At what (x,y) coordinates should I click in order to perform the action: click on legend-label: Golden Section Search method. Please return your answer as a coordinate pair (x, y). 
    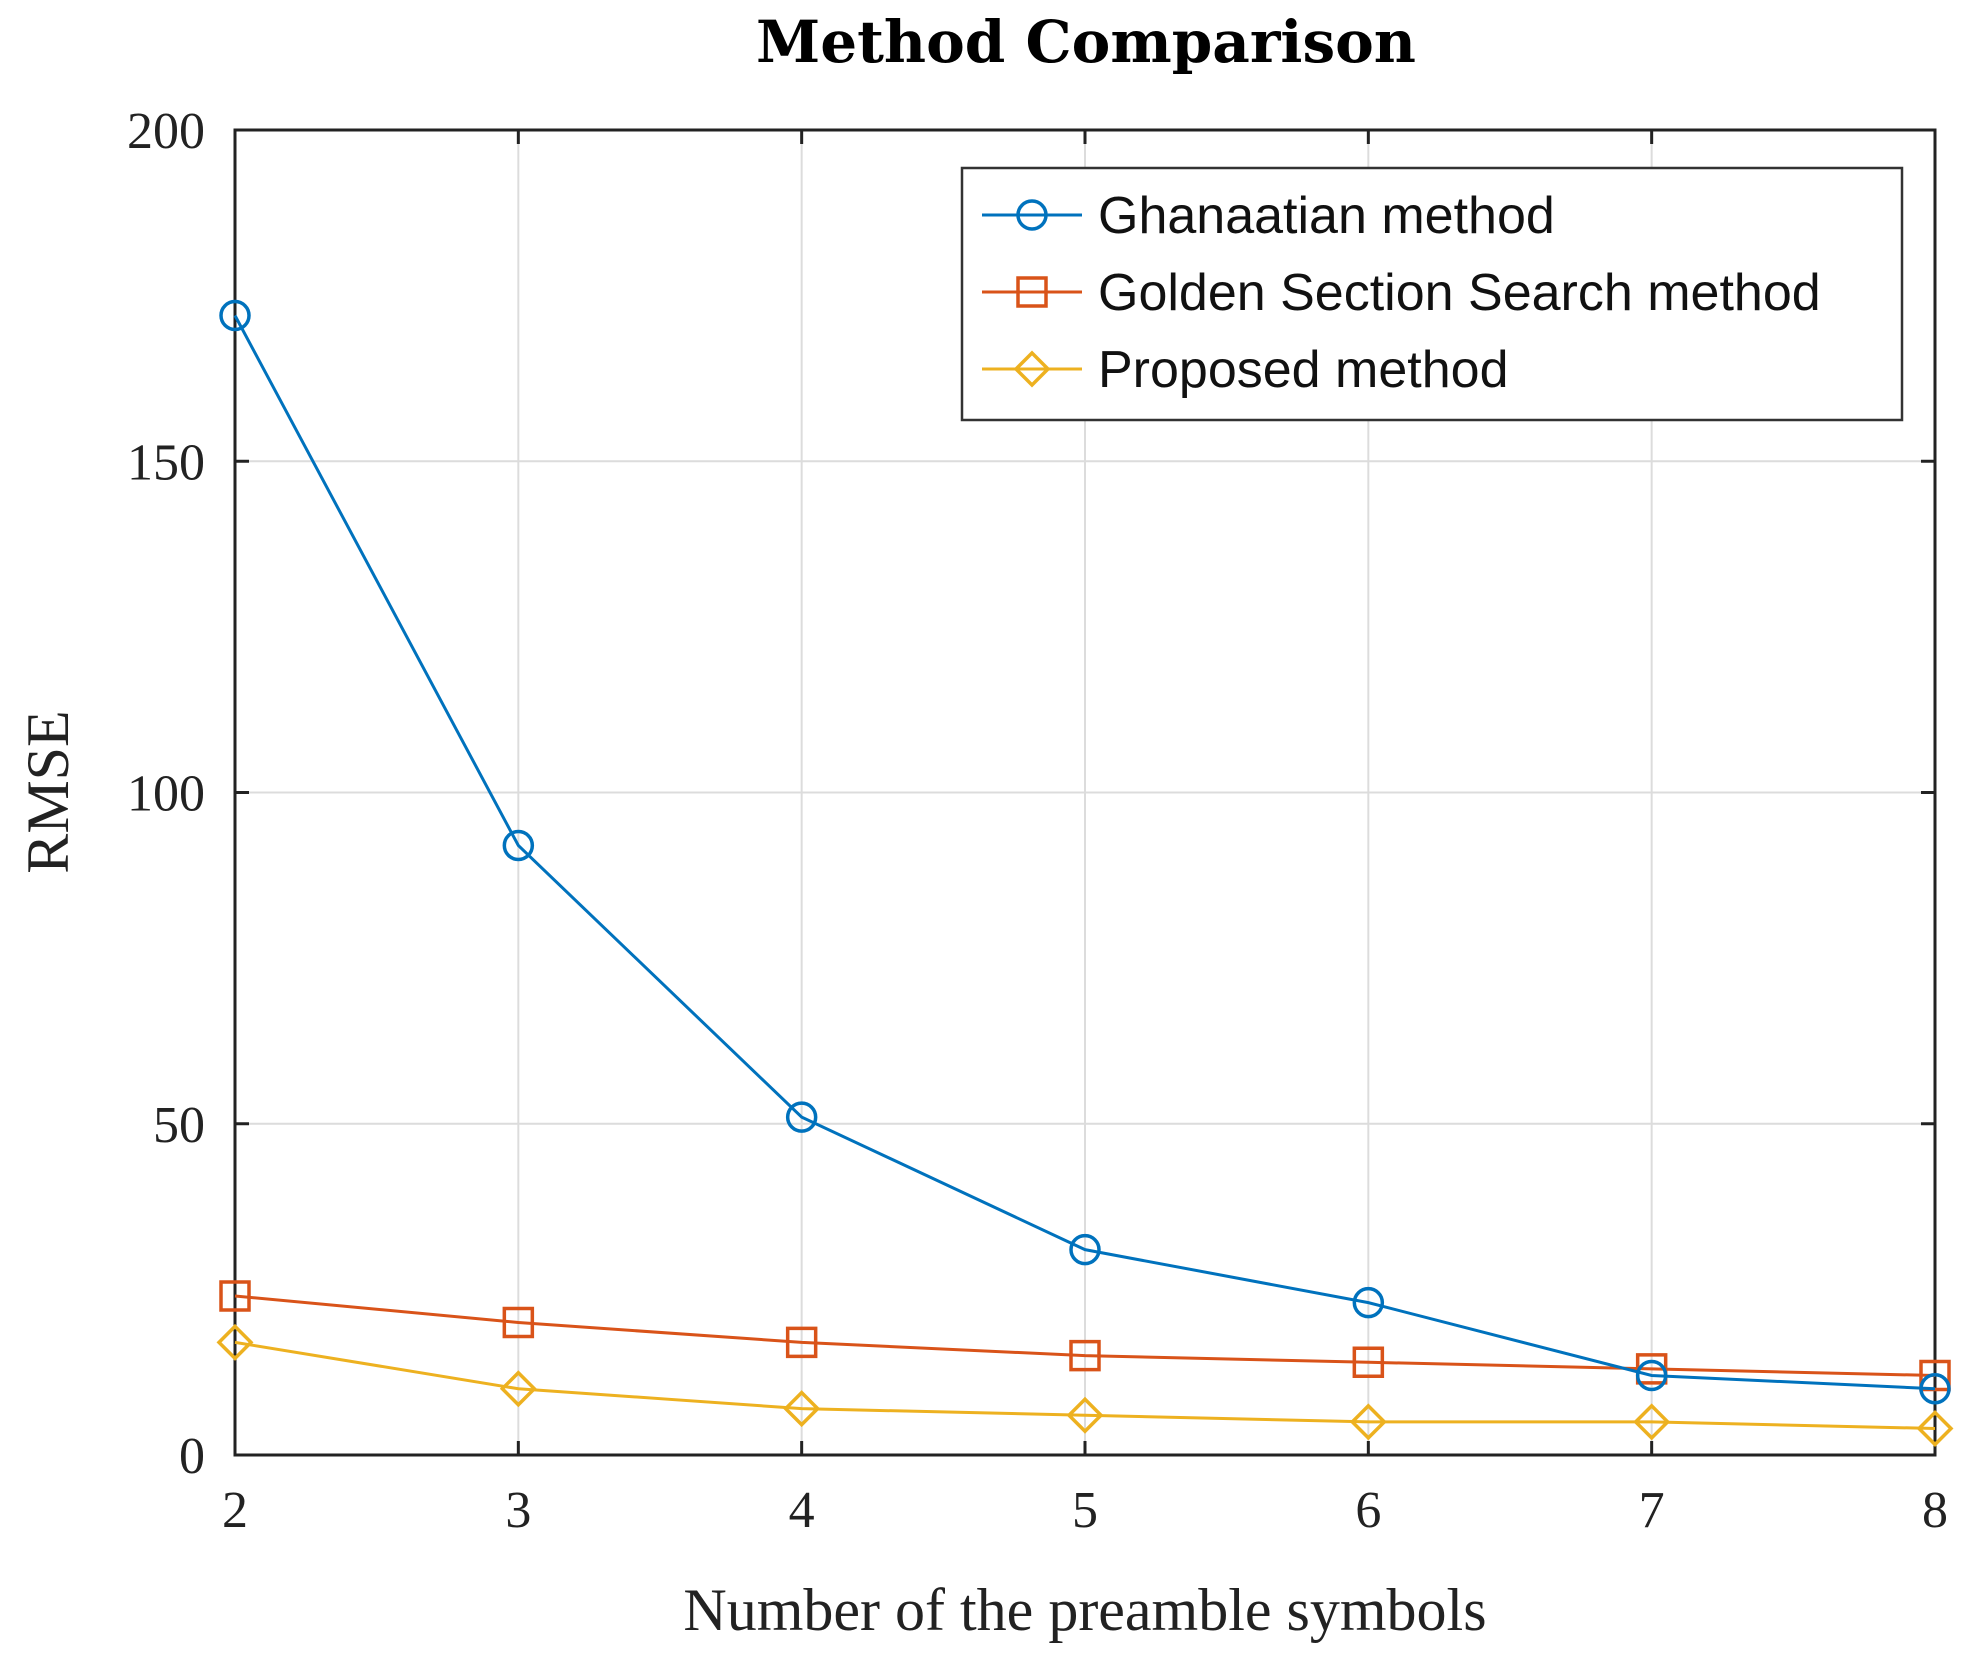
    Looking at the image, I should click on (1459, 293).